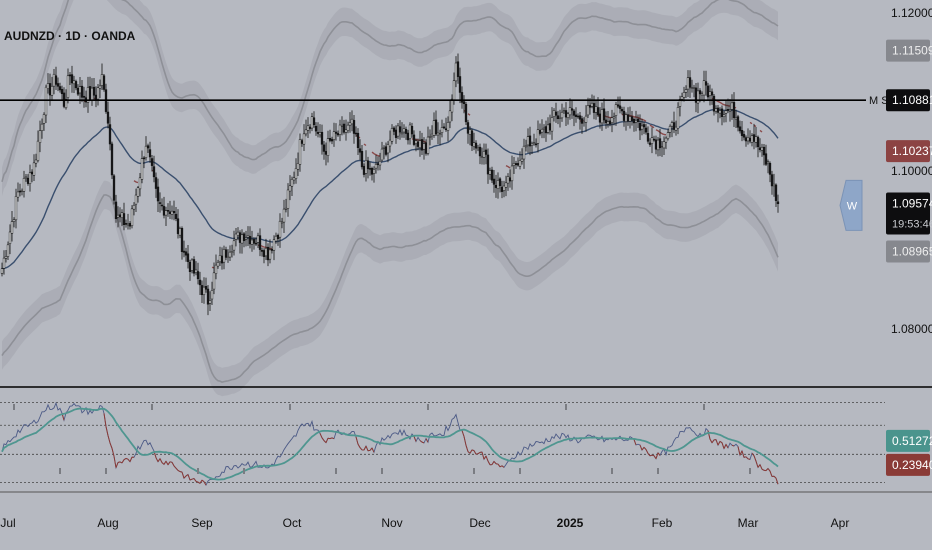  I want to click on price-label: 1.08965, so click(909, 251).